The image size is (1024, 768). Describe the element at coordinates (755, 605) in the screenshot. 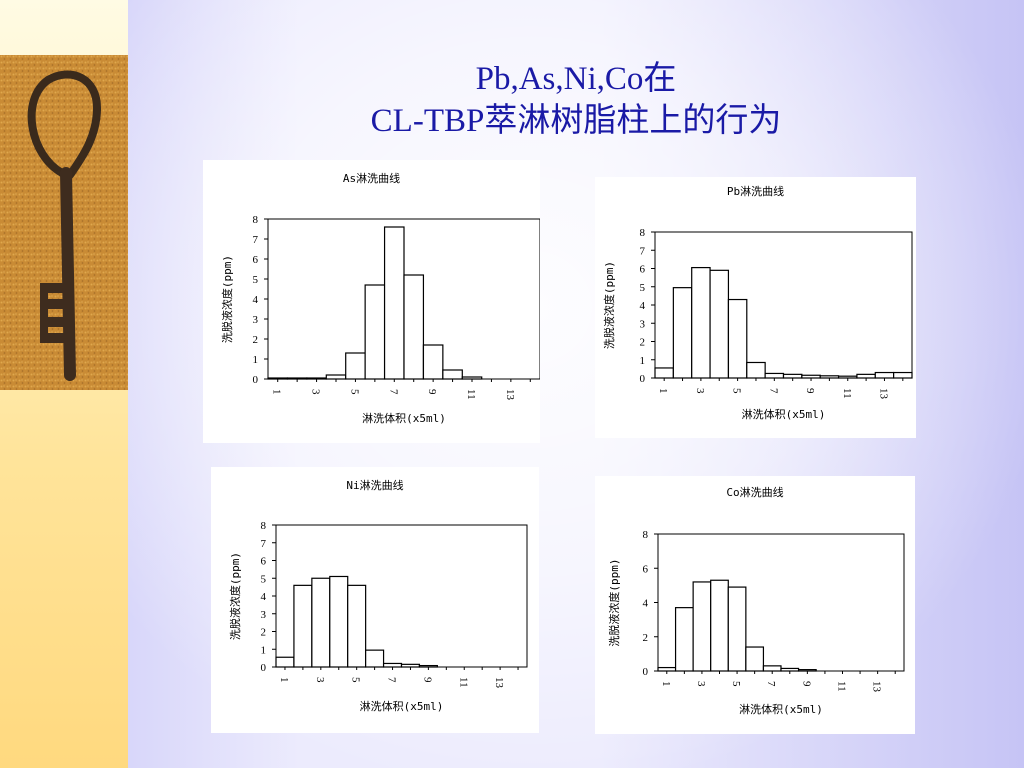

I see `co-chart-panel: Co淋洗曲线 0 2 4 6 8 1 3 5 7 9 11 13 淋洗体积(x5ml) 洗脱液浓度(ppm)` at that location.